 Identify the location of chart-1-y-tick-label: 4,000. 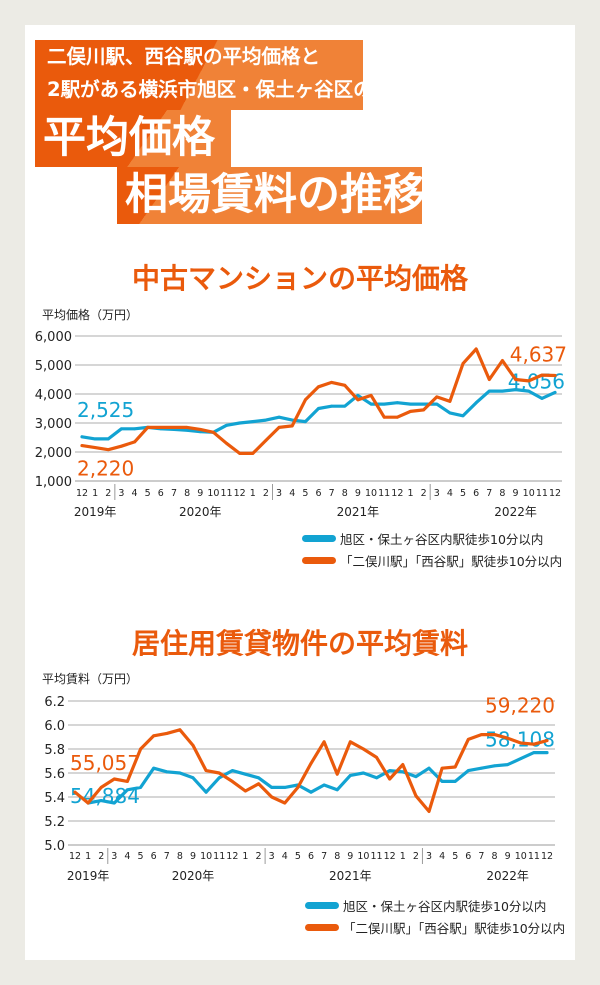
(53, 395).